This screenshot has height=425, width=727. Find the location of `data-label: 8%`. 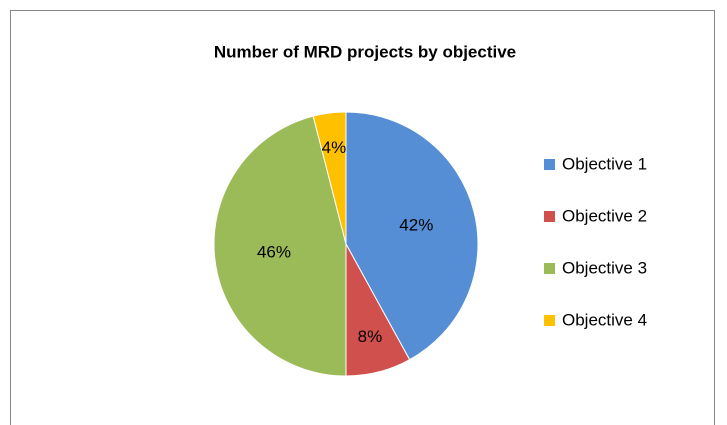

data-label: 8% is located at coordinates (370, 336).